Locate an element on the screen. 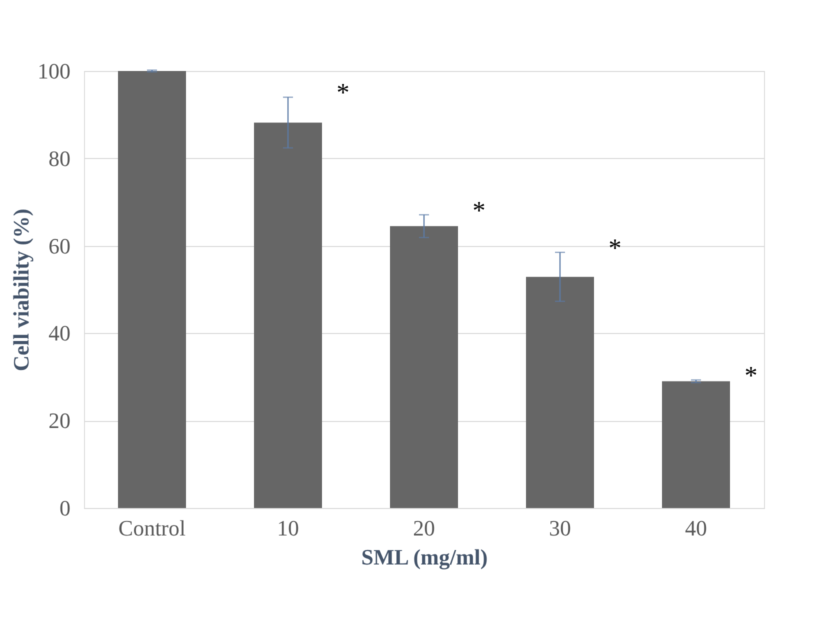  x-tick-label: 10 is located at coordinates (288, 528).